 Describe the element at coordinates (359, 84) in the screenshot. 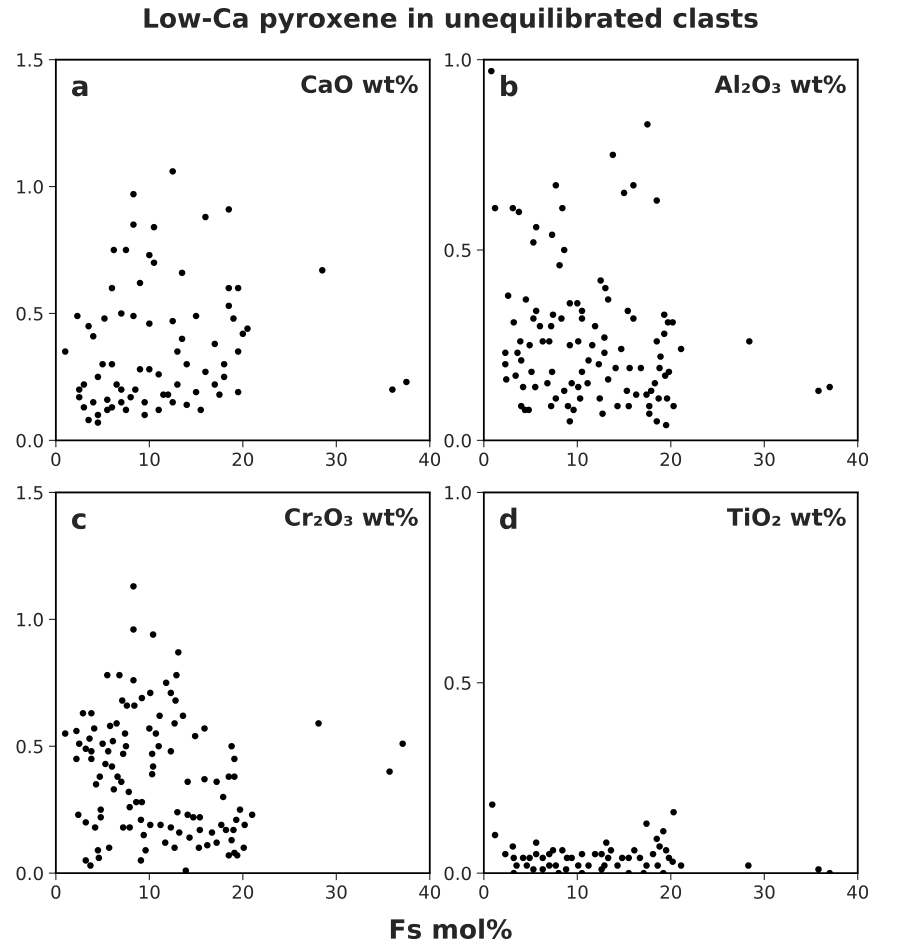

I see `annotation: CaO wt%` at that location.